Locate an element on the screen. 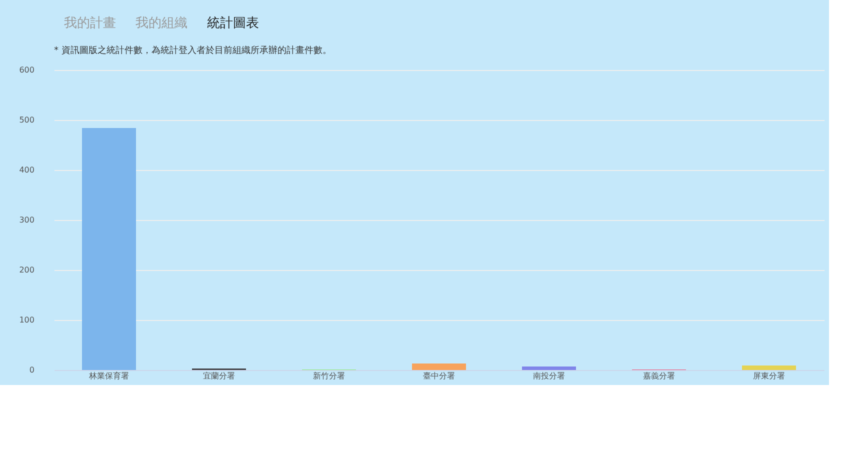 Image resolution: width=841 pixels, height=450 pixels. y-tick-label: 600 is located at coordinates (26, 70).